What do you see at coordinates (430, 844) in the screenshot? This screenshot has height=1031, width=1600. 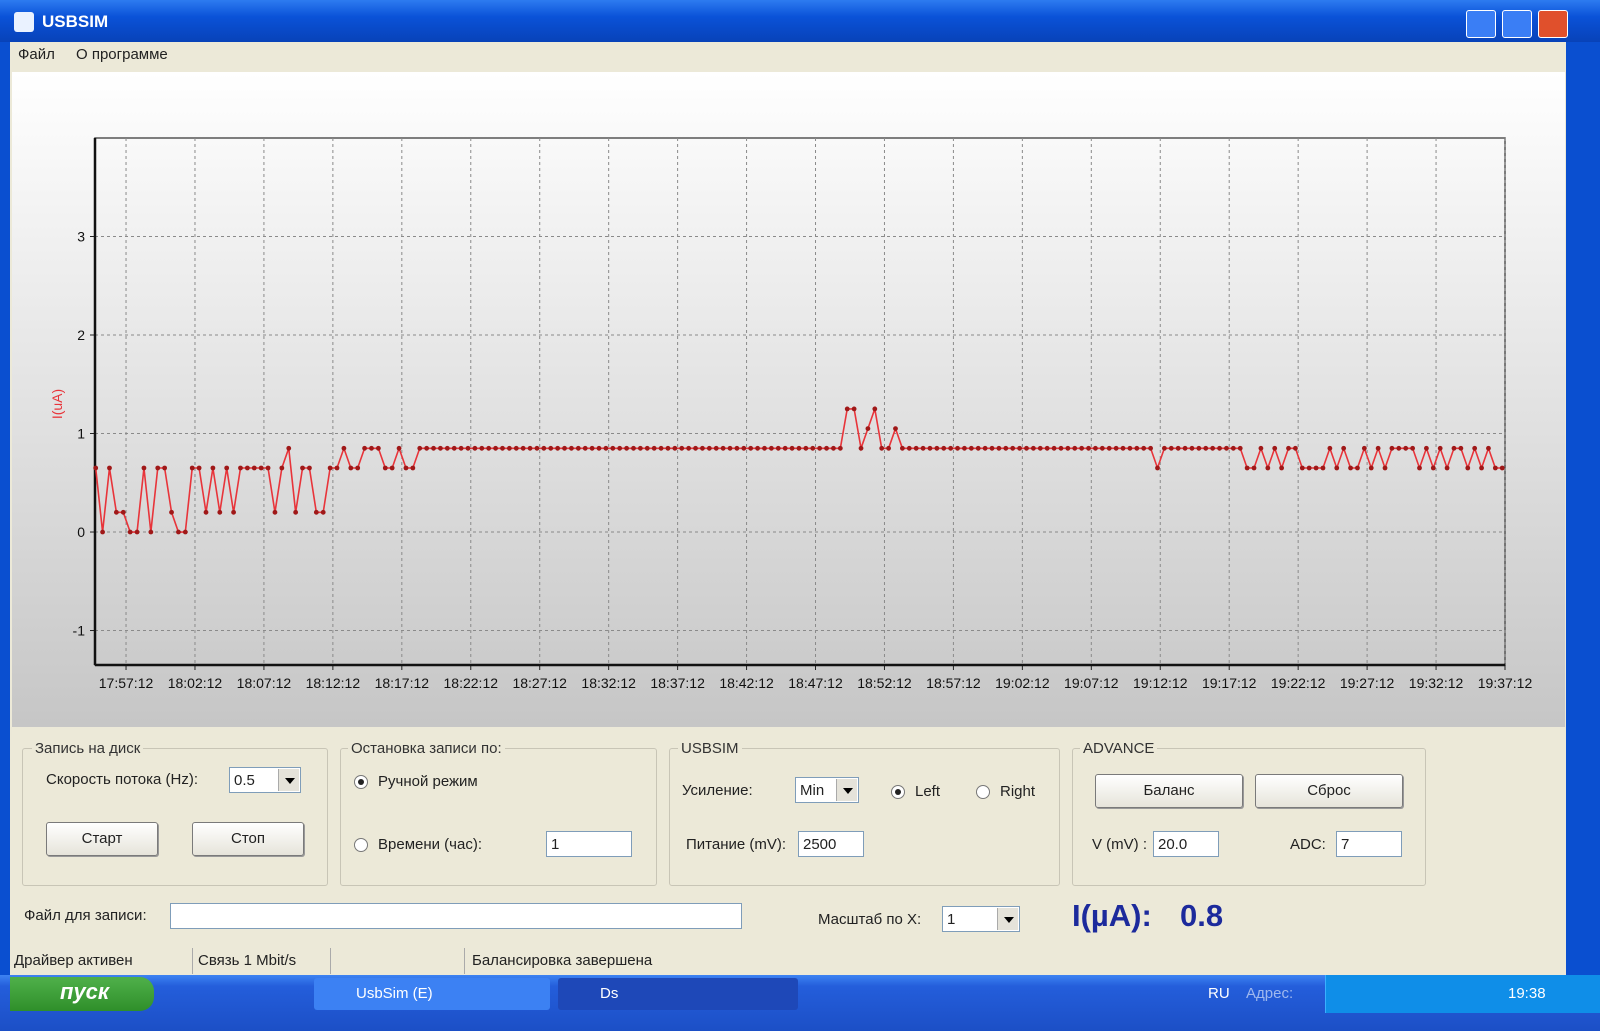 I see `radio-label: Времени (час):` at bounding box center [430, 844].